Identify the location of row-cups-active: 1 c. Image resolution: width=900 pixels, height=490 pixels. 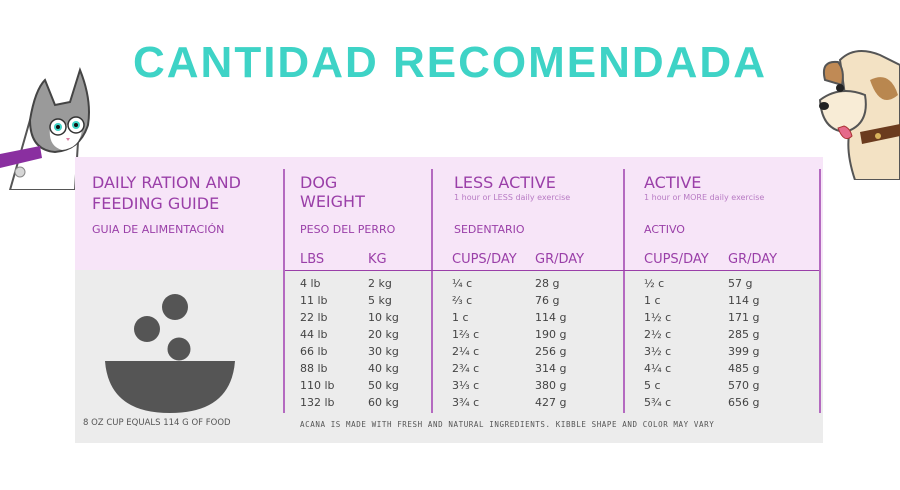
(652, 300).